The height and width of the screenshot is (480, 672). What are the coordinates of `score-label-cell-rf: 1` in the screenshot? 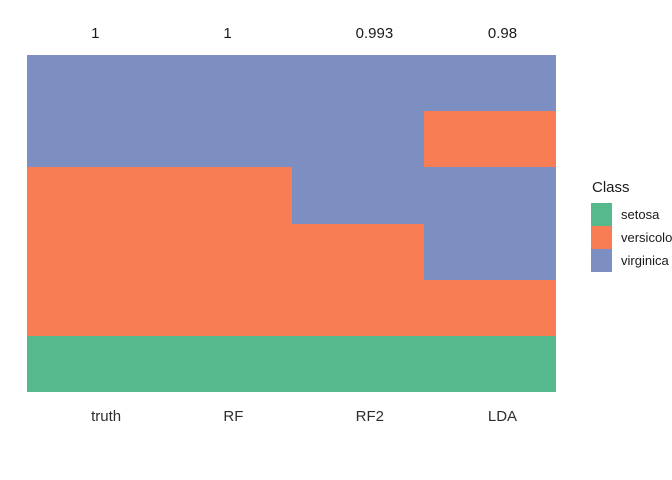 It's located at (225, 34).